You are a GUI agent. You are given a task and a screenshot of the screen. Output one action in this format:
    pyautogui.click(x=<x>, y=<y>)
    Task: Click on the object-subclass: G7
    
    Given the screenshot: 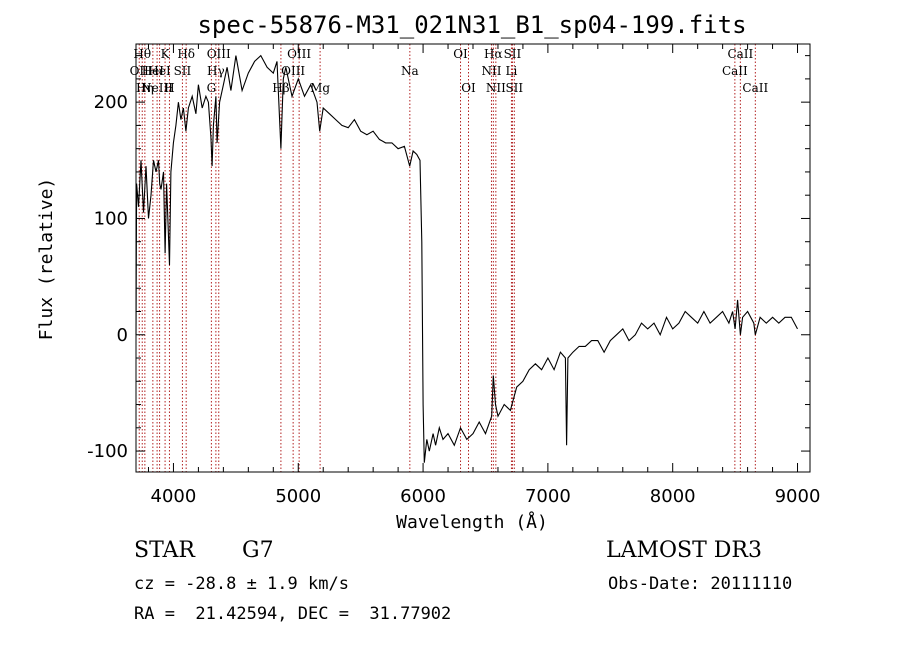 What is the action you would take?
    pyautogui.click(x=258, y=550)
    